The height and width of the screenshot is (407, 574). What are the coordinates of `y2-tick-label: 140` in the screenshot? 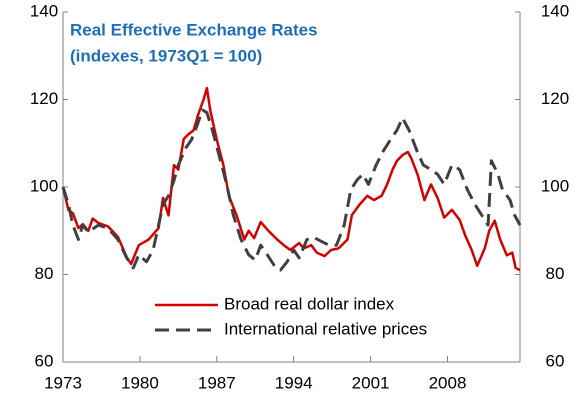 It's located at (555, 10).